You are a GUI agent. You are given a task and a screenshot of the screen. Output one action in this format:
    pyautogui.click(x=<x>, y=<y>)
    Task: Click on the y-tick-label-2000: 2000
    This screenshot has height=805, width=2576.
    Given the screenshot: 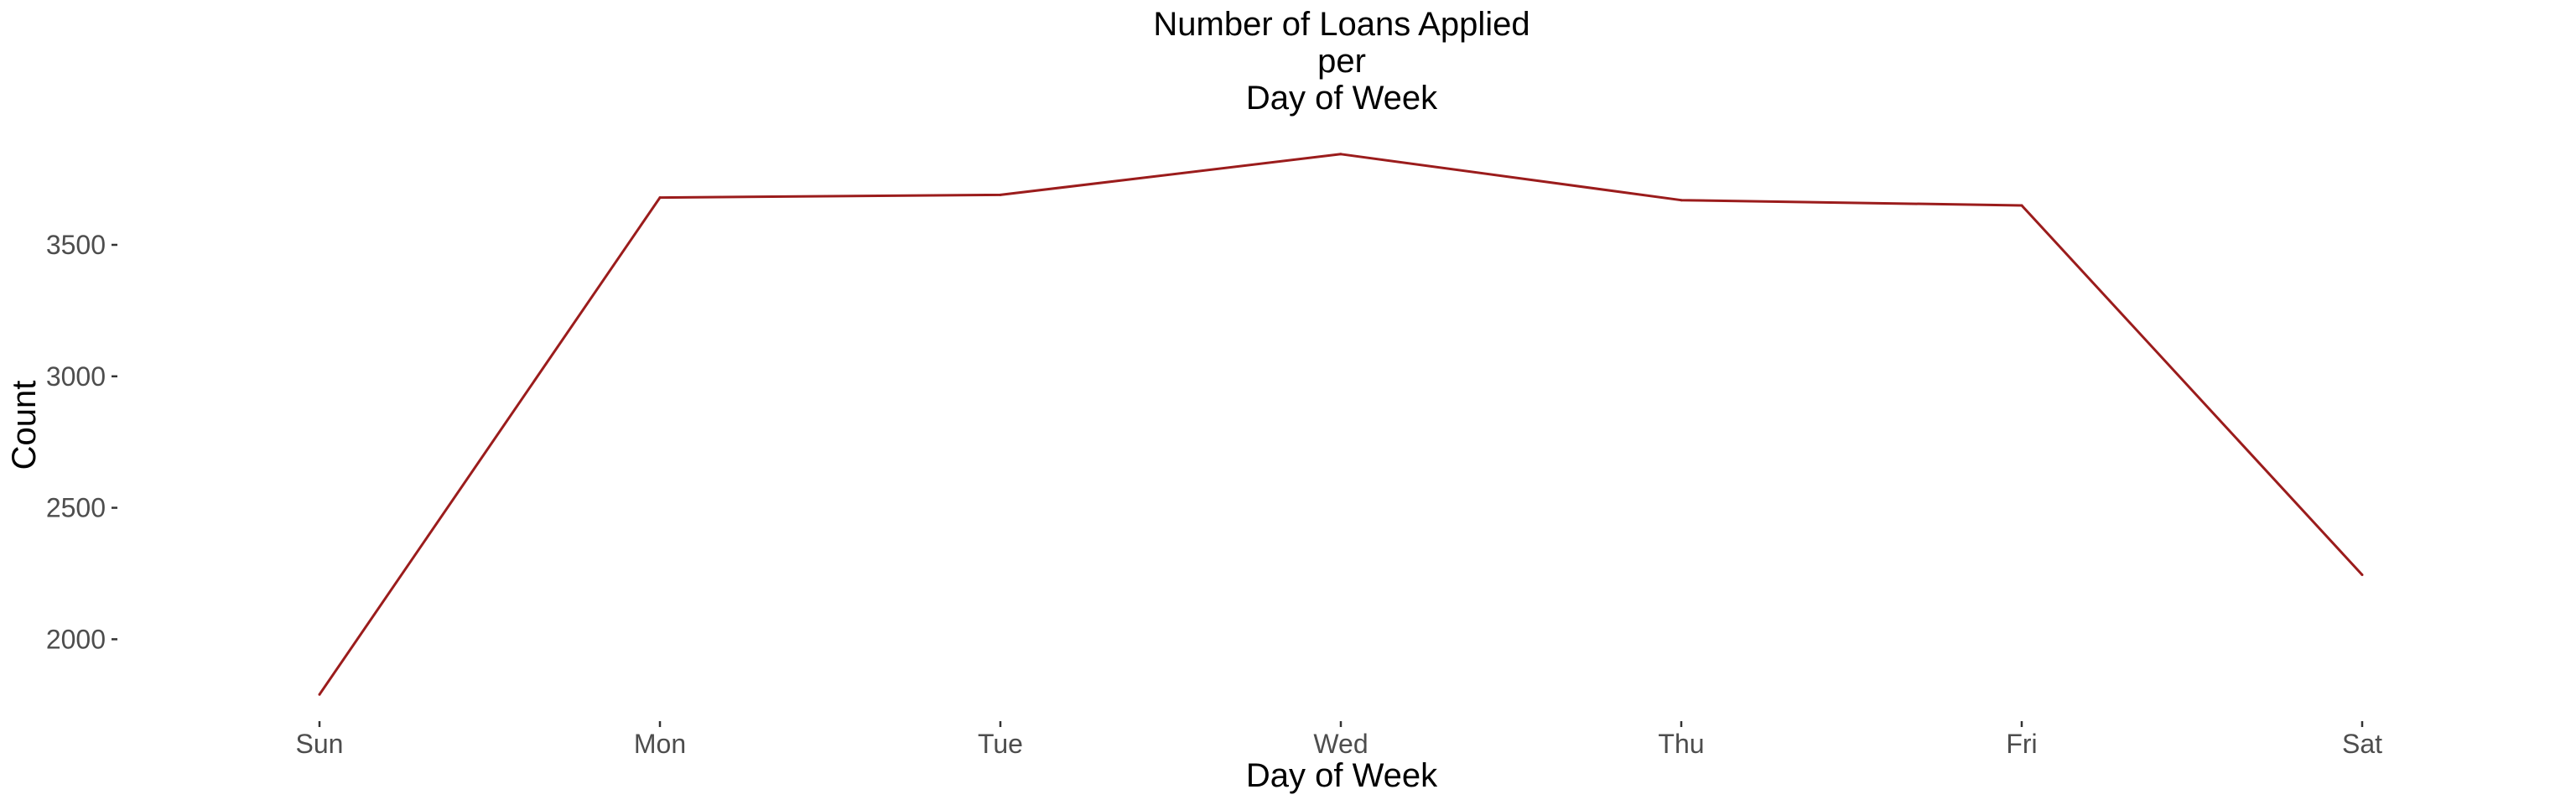 What is the action you would take?
    pyautogui.click(x=76, y=639)
    